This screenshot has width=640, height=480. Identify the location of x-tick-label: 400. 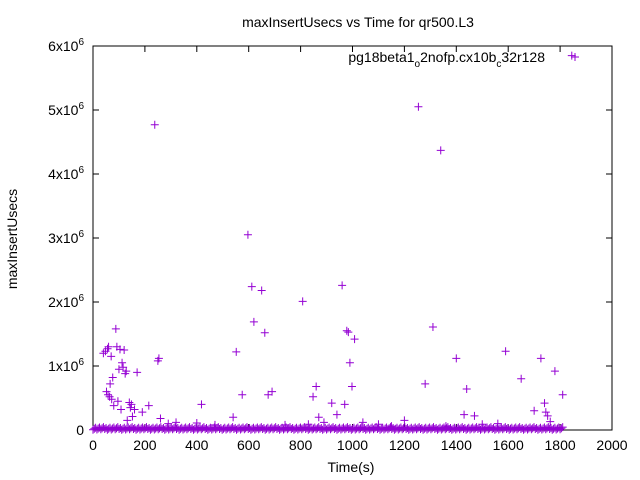
(197, 445).